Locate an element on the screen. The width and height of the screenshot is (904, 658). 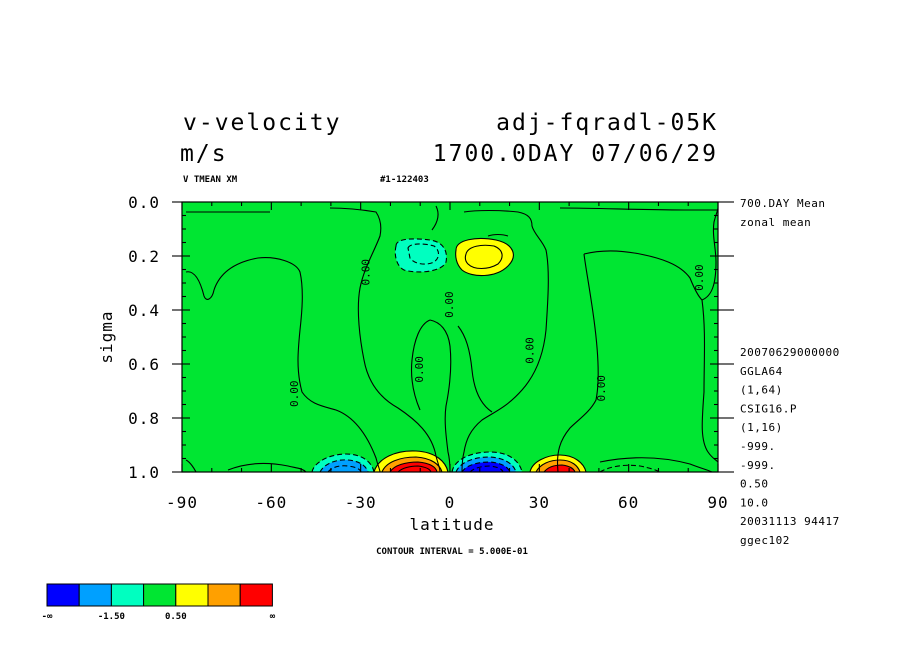
y-tick-label: 0.8 is located at coordinates (144, 418).